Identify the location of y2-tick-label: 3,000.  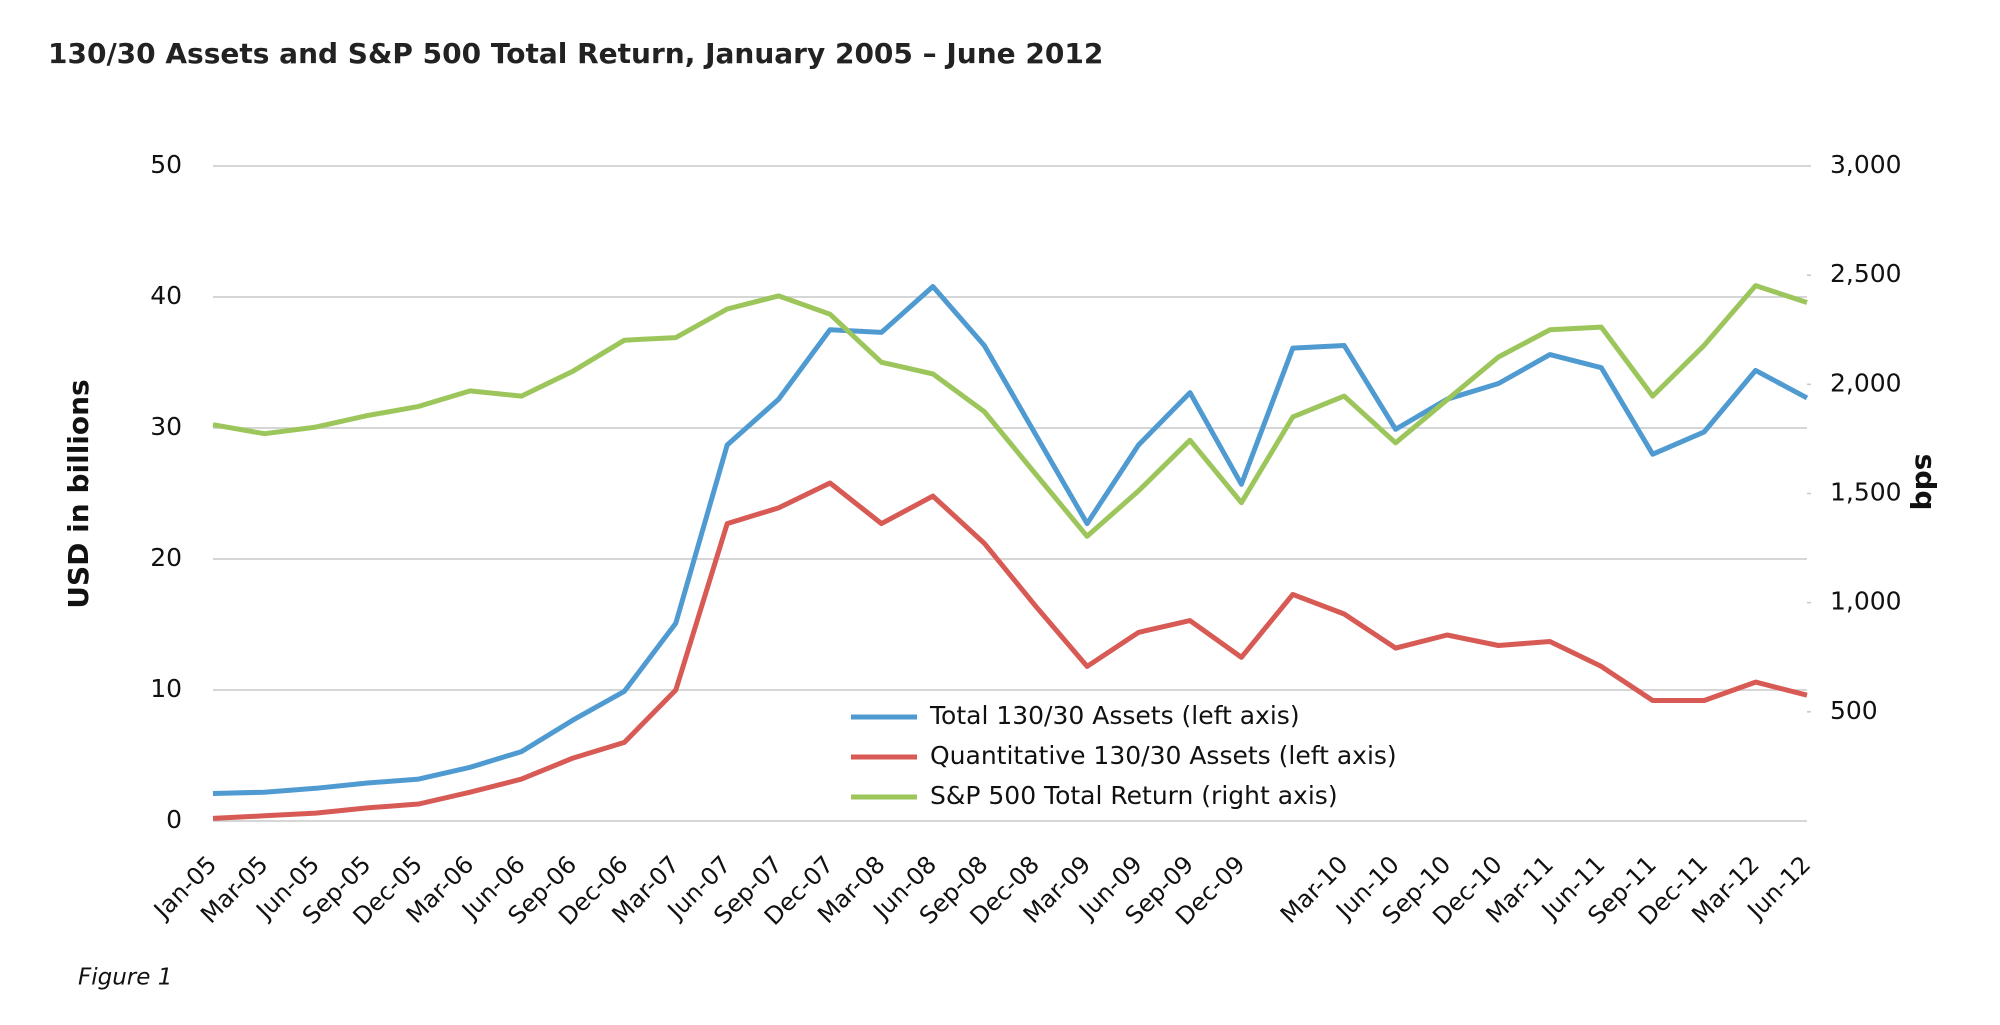
(1866, 164).